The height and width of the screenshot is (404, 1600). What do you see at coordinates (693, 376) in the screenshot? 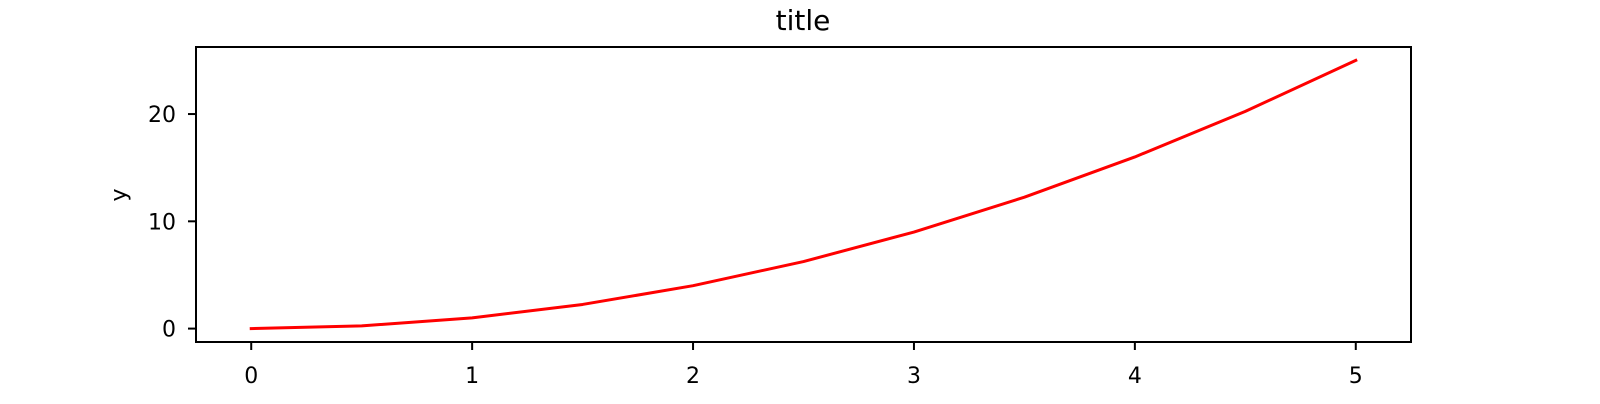
I see `x-tick-label: 2` at bounding box center [693, 376].